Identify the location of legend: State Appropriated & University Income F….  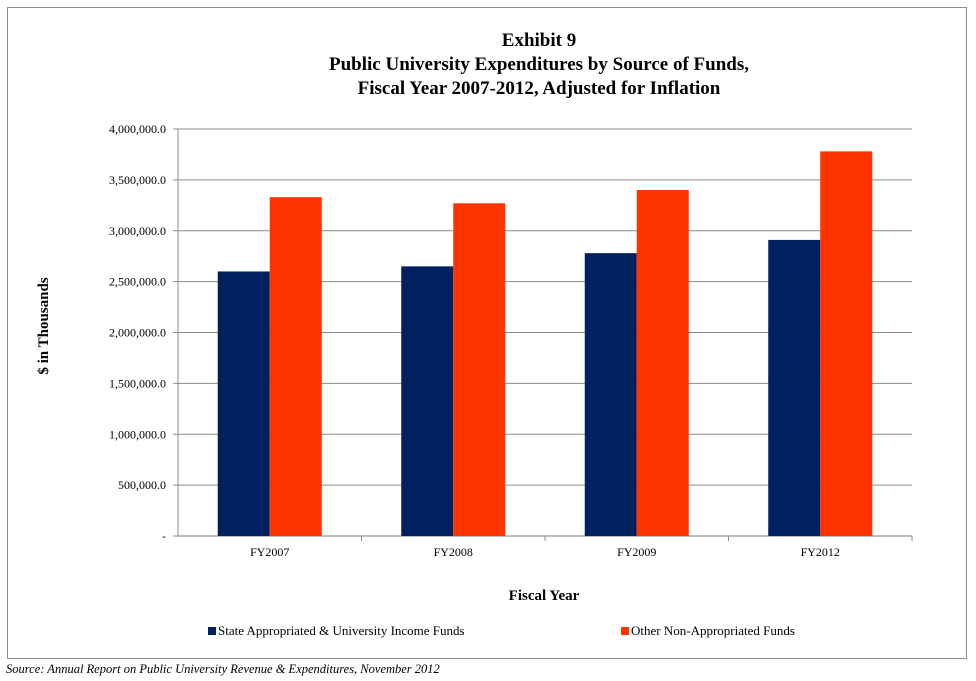
(501, 630).